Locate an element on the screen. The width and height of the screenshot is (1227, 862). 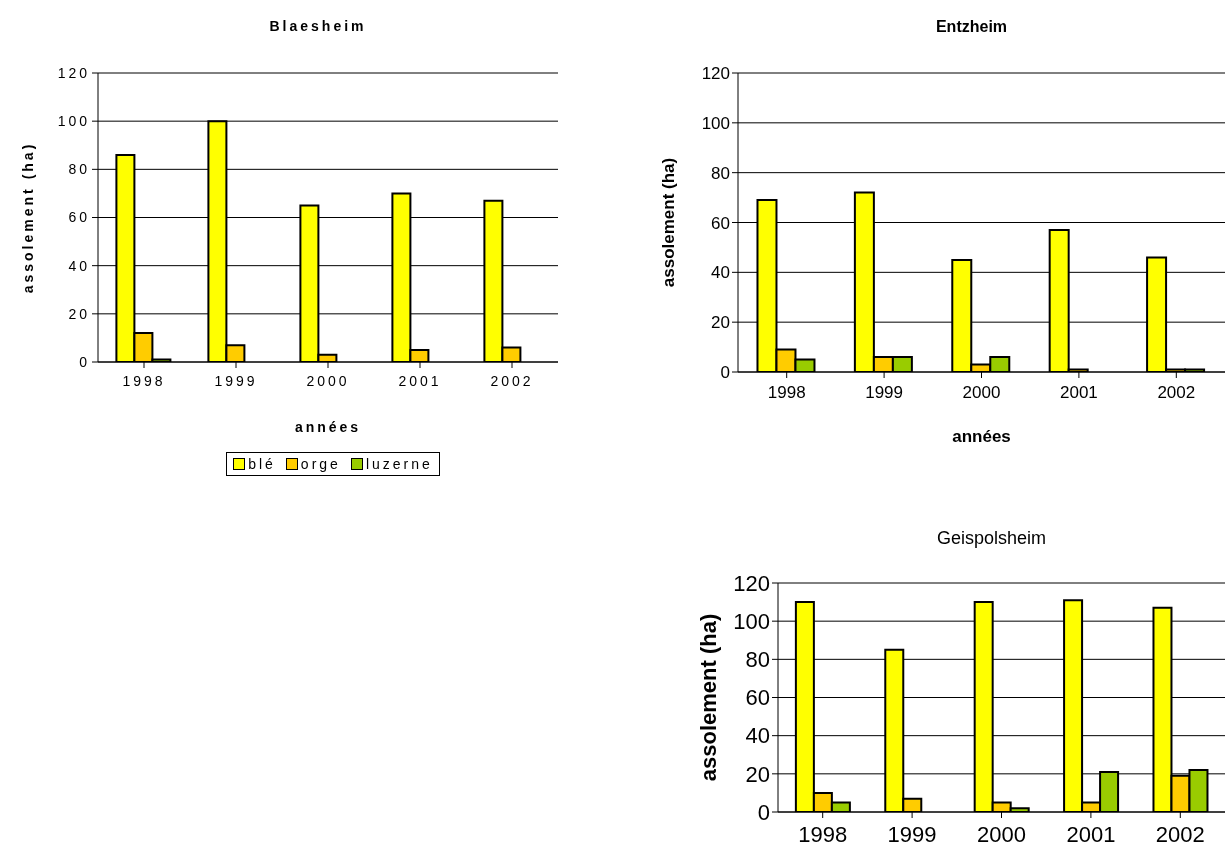
legend-label: orge is located at coordinates (320, 464).